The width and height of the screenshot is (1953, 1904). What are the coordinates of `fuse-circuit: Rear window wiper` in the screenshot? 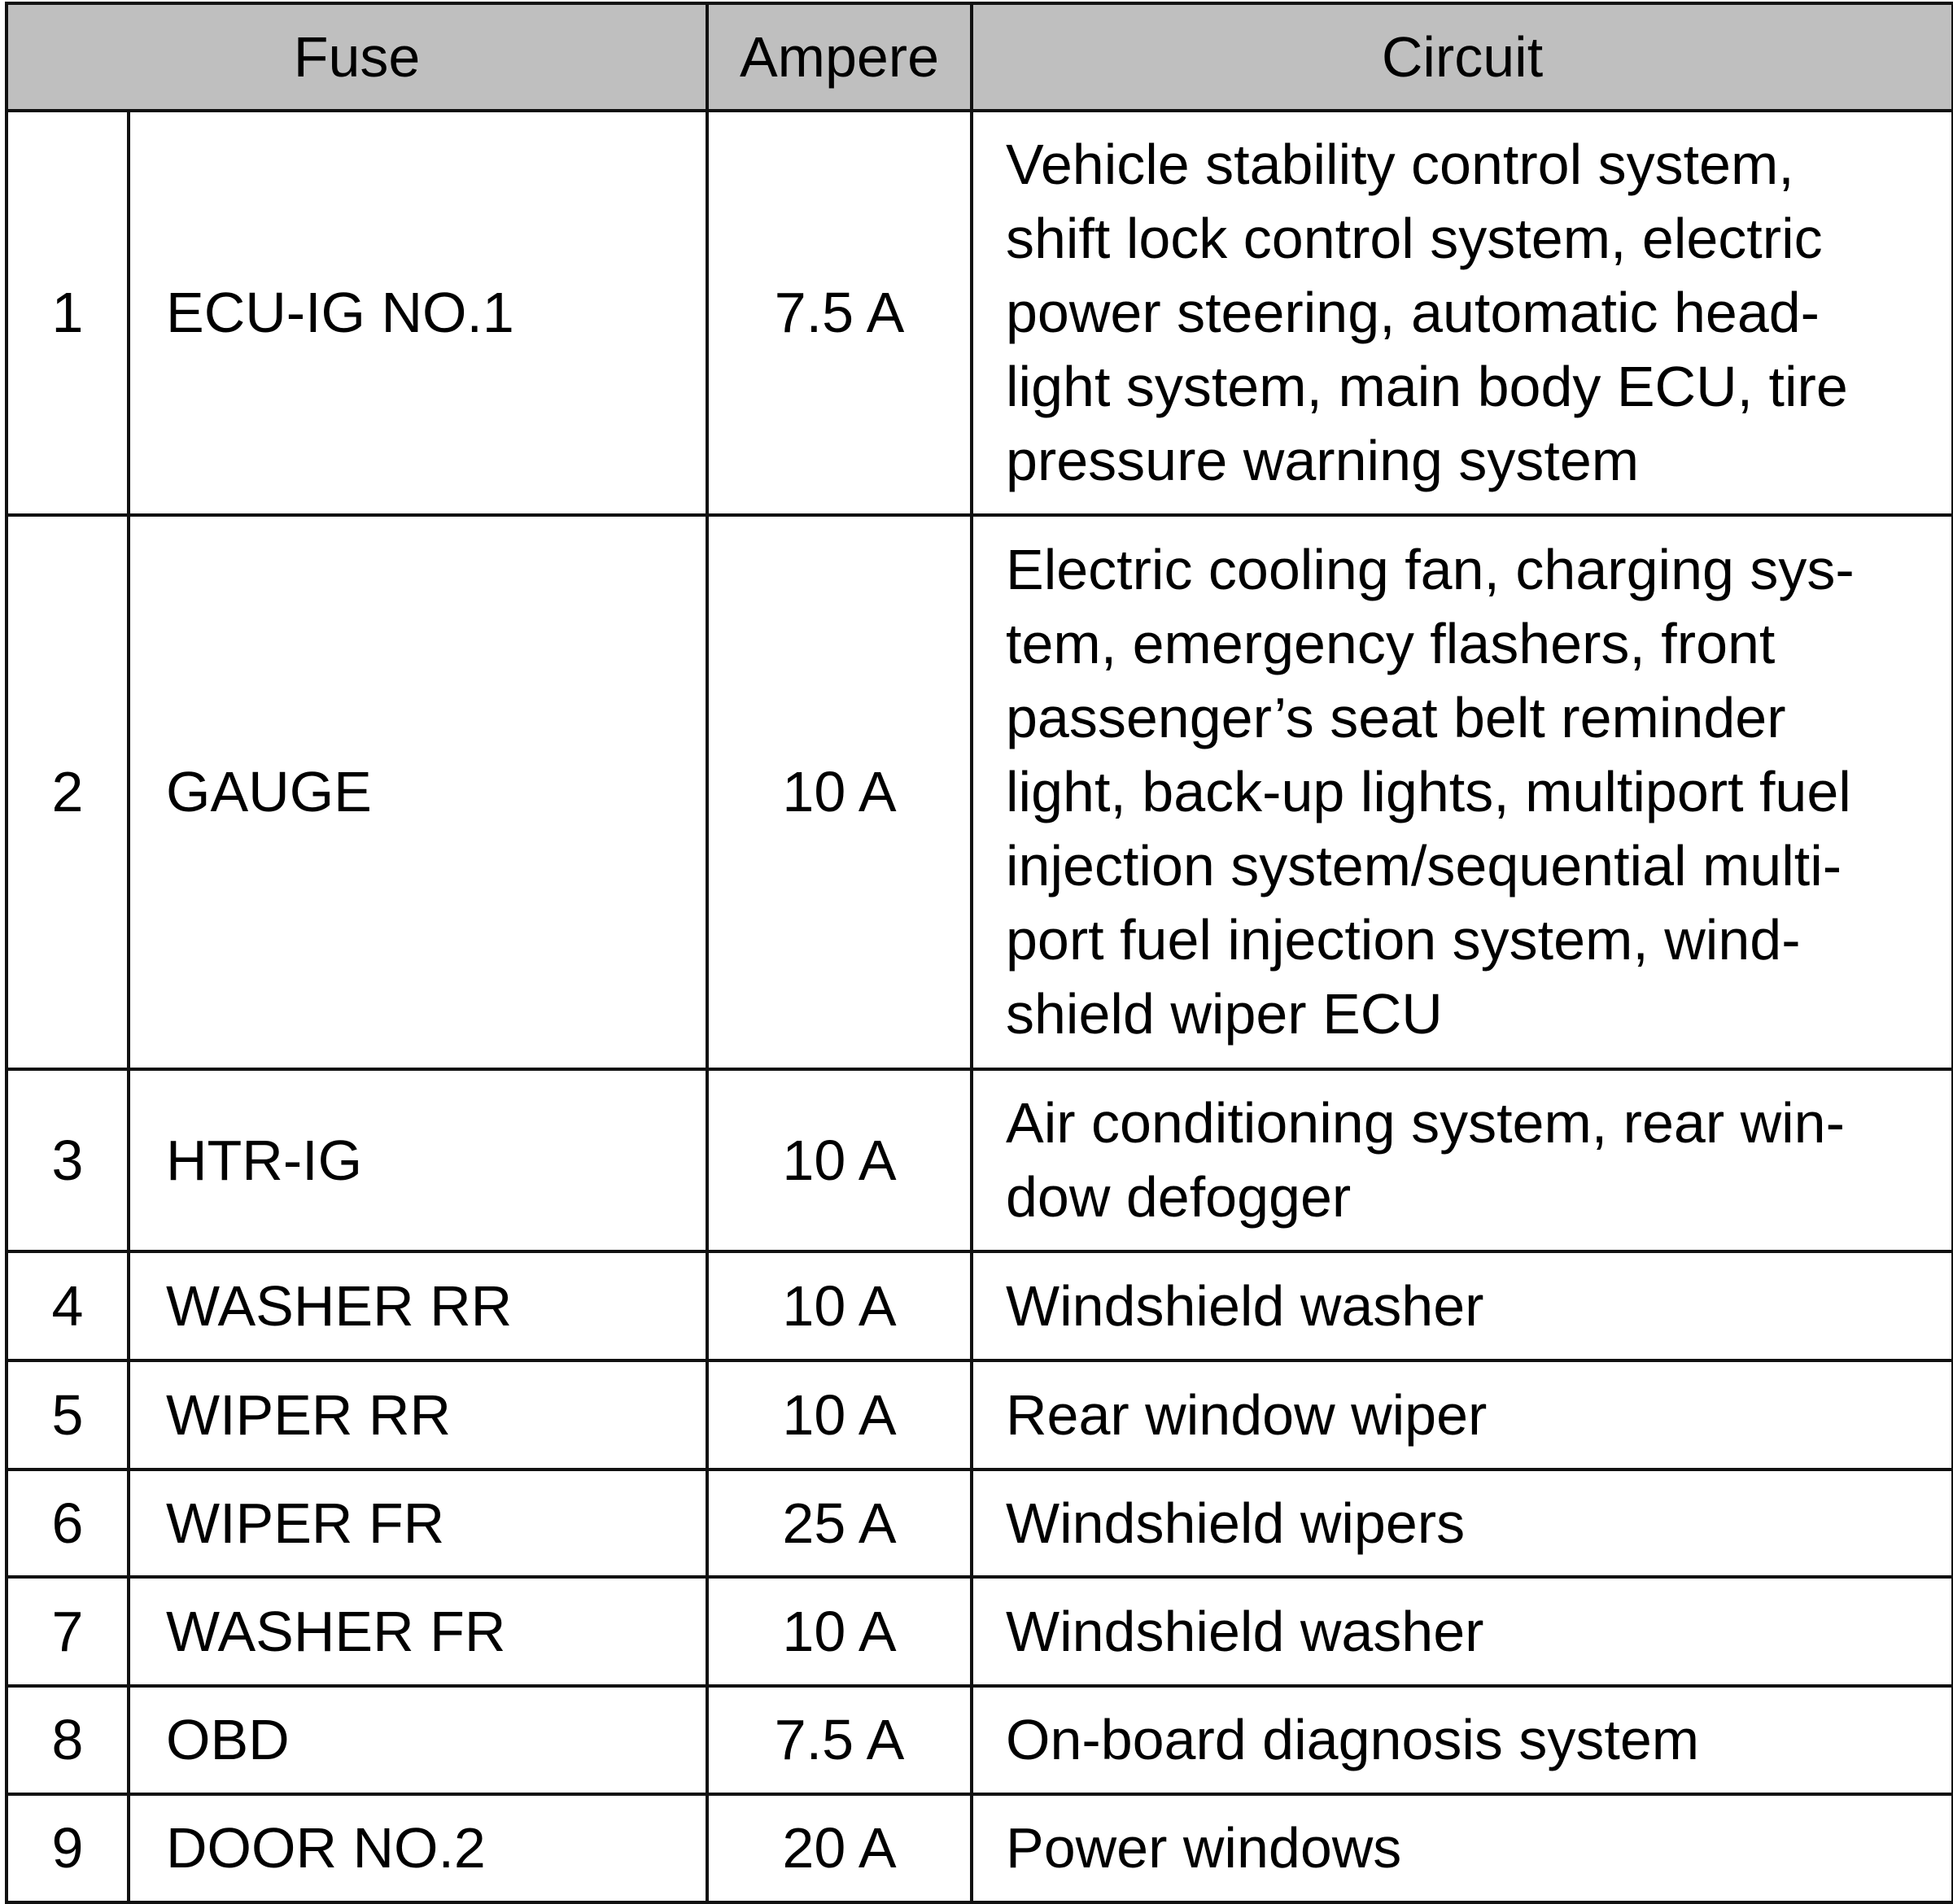 It's located at (1461, 1415).